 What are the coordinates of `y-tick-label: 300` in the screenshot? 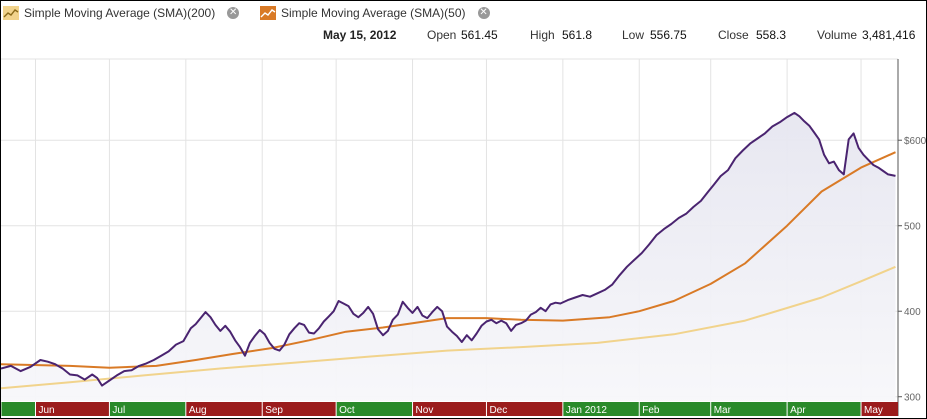 It's located at (912, 398).